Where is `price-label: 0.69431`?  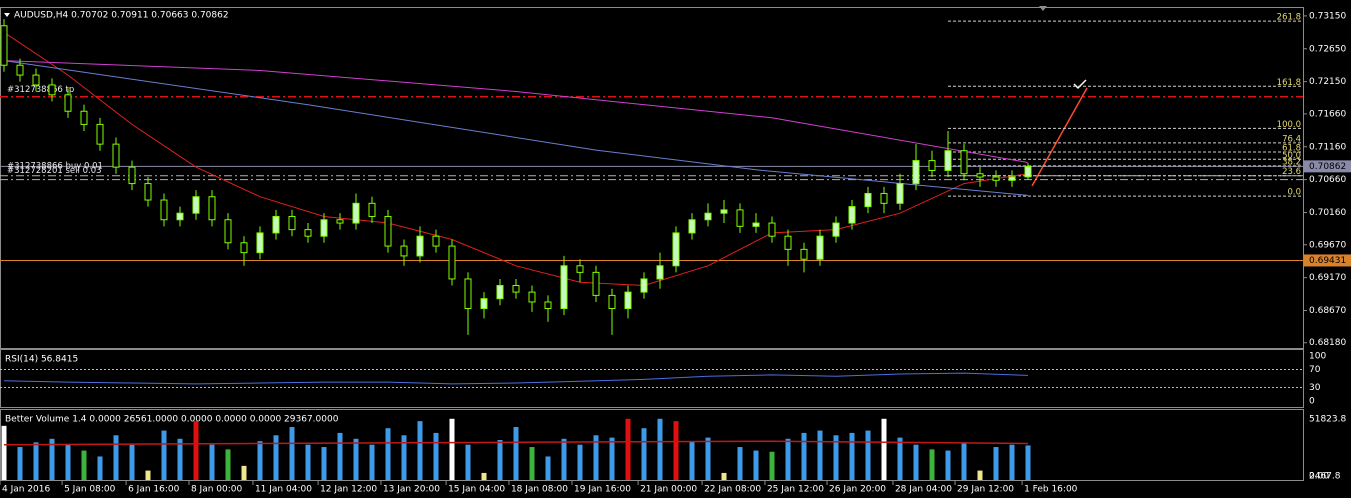
price-label: 0.69431 is located at coordinates (1327, 261).